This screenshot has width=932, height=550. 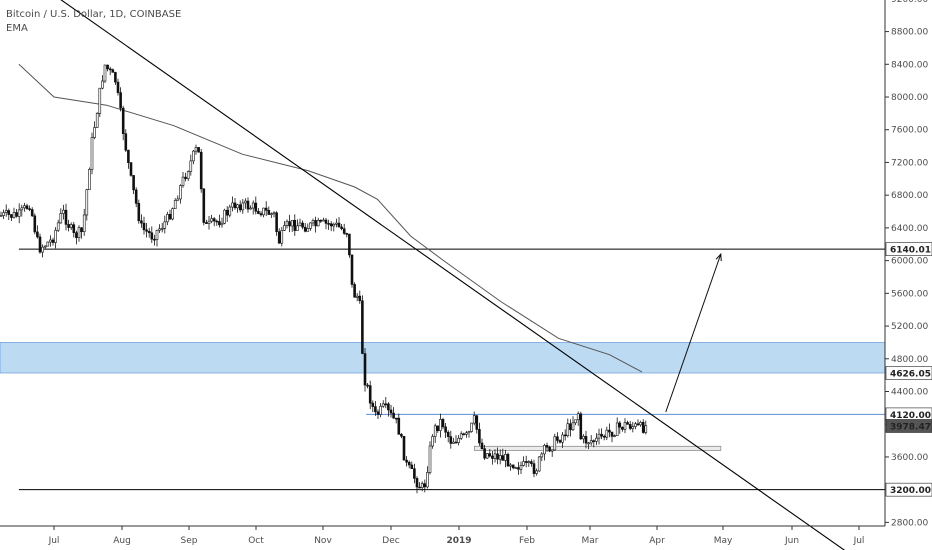 I want to click on level-label-1: 4120.00, so click(x=910, y=416).